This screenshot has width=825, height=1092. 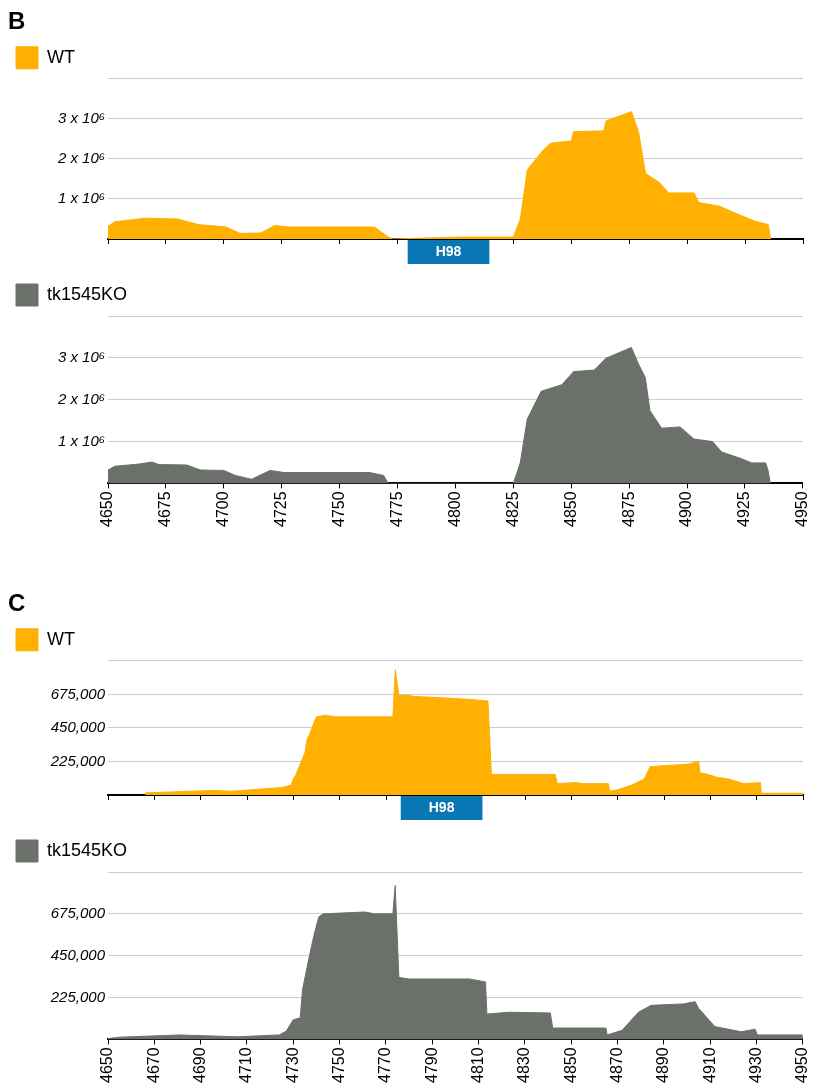 What do you see at coordinates (663, 1065) in the screenshot?
I see `x-tick-label: 4890` at bounding box center [663, 1065].